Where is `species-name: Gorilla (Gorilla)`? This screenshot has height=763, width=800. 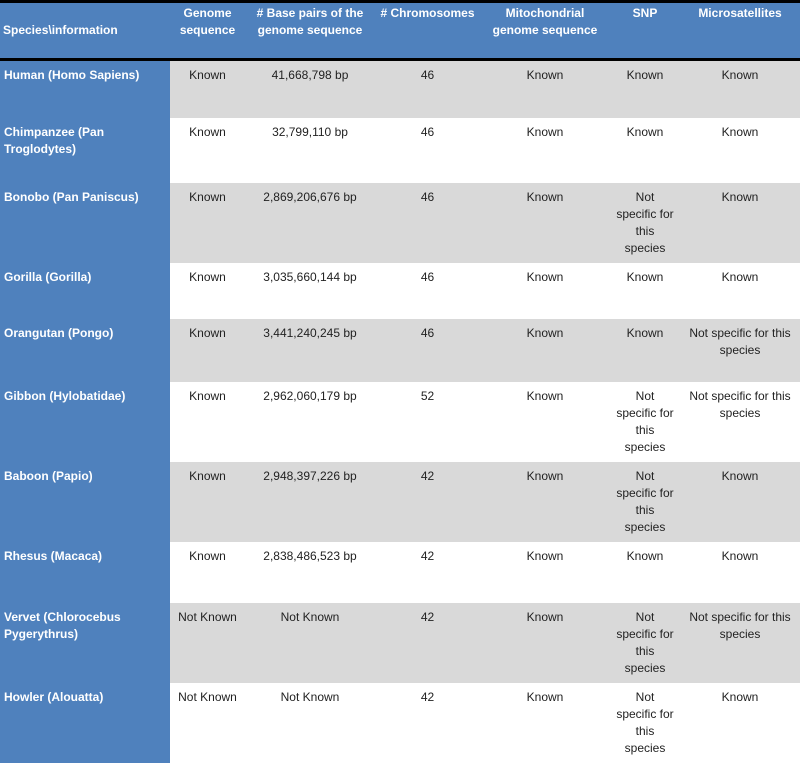
species-name: Gorilla (Gorilla) is located at coordinates (85, 290).